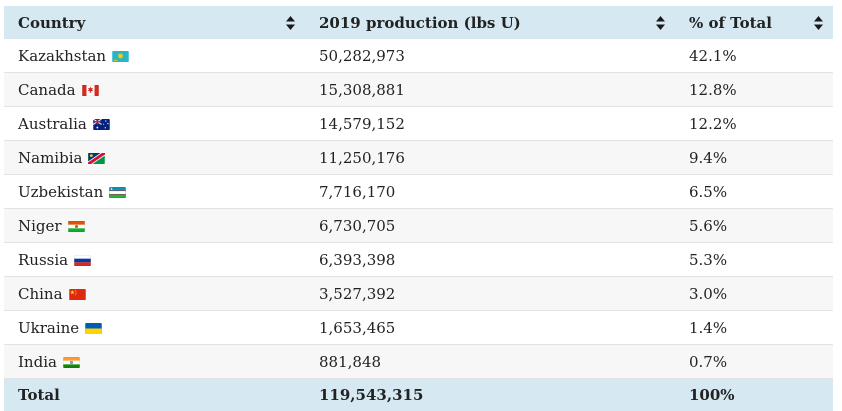 Image resolution: width=842 pixels, height=411 pixels. I want to click on percent-cell: 0.7%, so click(754, 362).